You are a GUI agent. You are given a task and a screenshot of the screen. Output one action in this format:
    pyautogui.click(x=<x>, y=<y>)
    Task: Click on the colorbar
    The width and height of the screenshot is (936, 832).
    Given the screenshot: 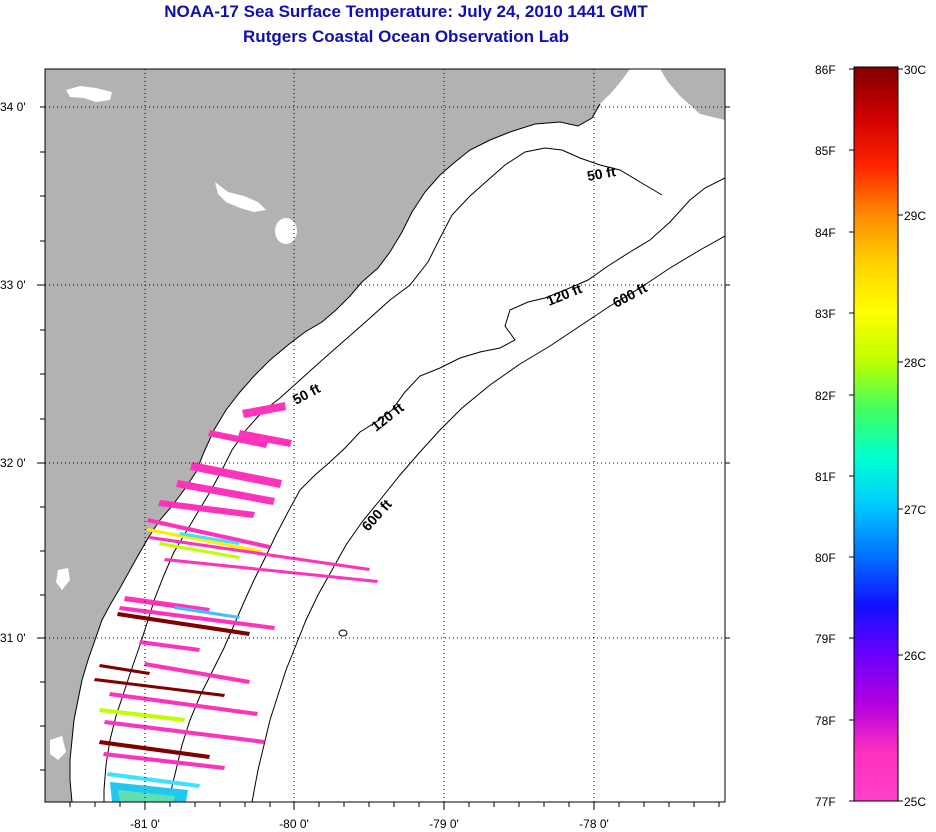 What is the action you would take?
    pyautogui.click(x=876, y=434)
    